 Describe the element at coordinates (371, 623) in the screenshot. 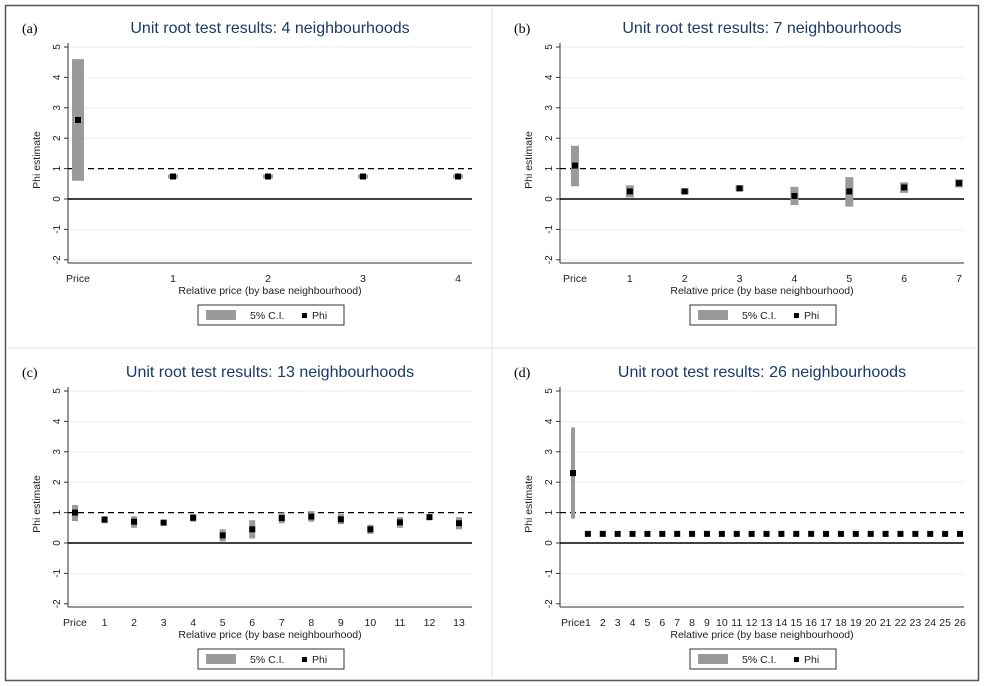

I see `x-tick-label: 10` at that location.